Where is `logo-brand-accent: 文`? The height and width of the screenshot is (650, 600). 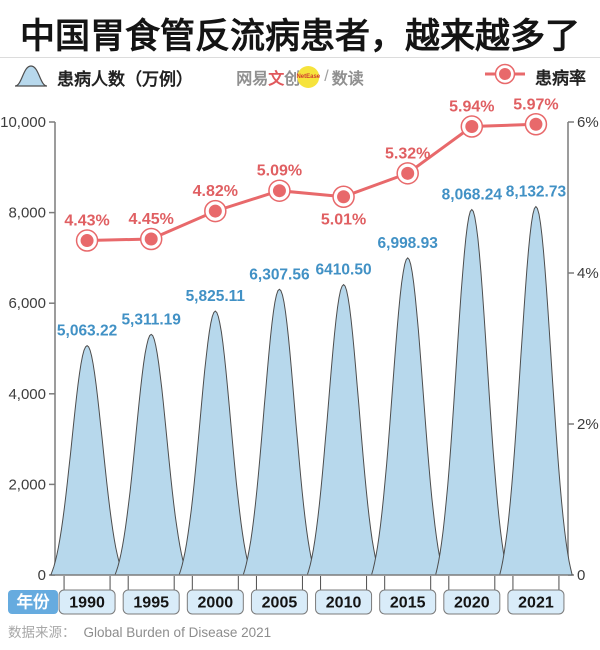 logo-brand-accent: 文 is located at coordinates (276, 79).